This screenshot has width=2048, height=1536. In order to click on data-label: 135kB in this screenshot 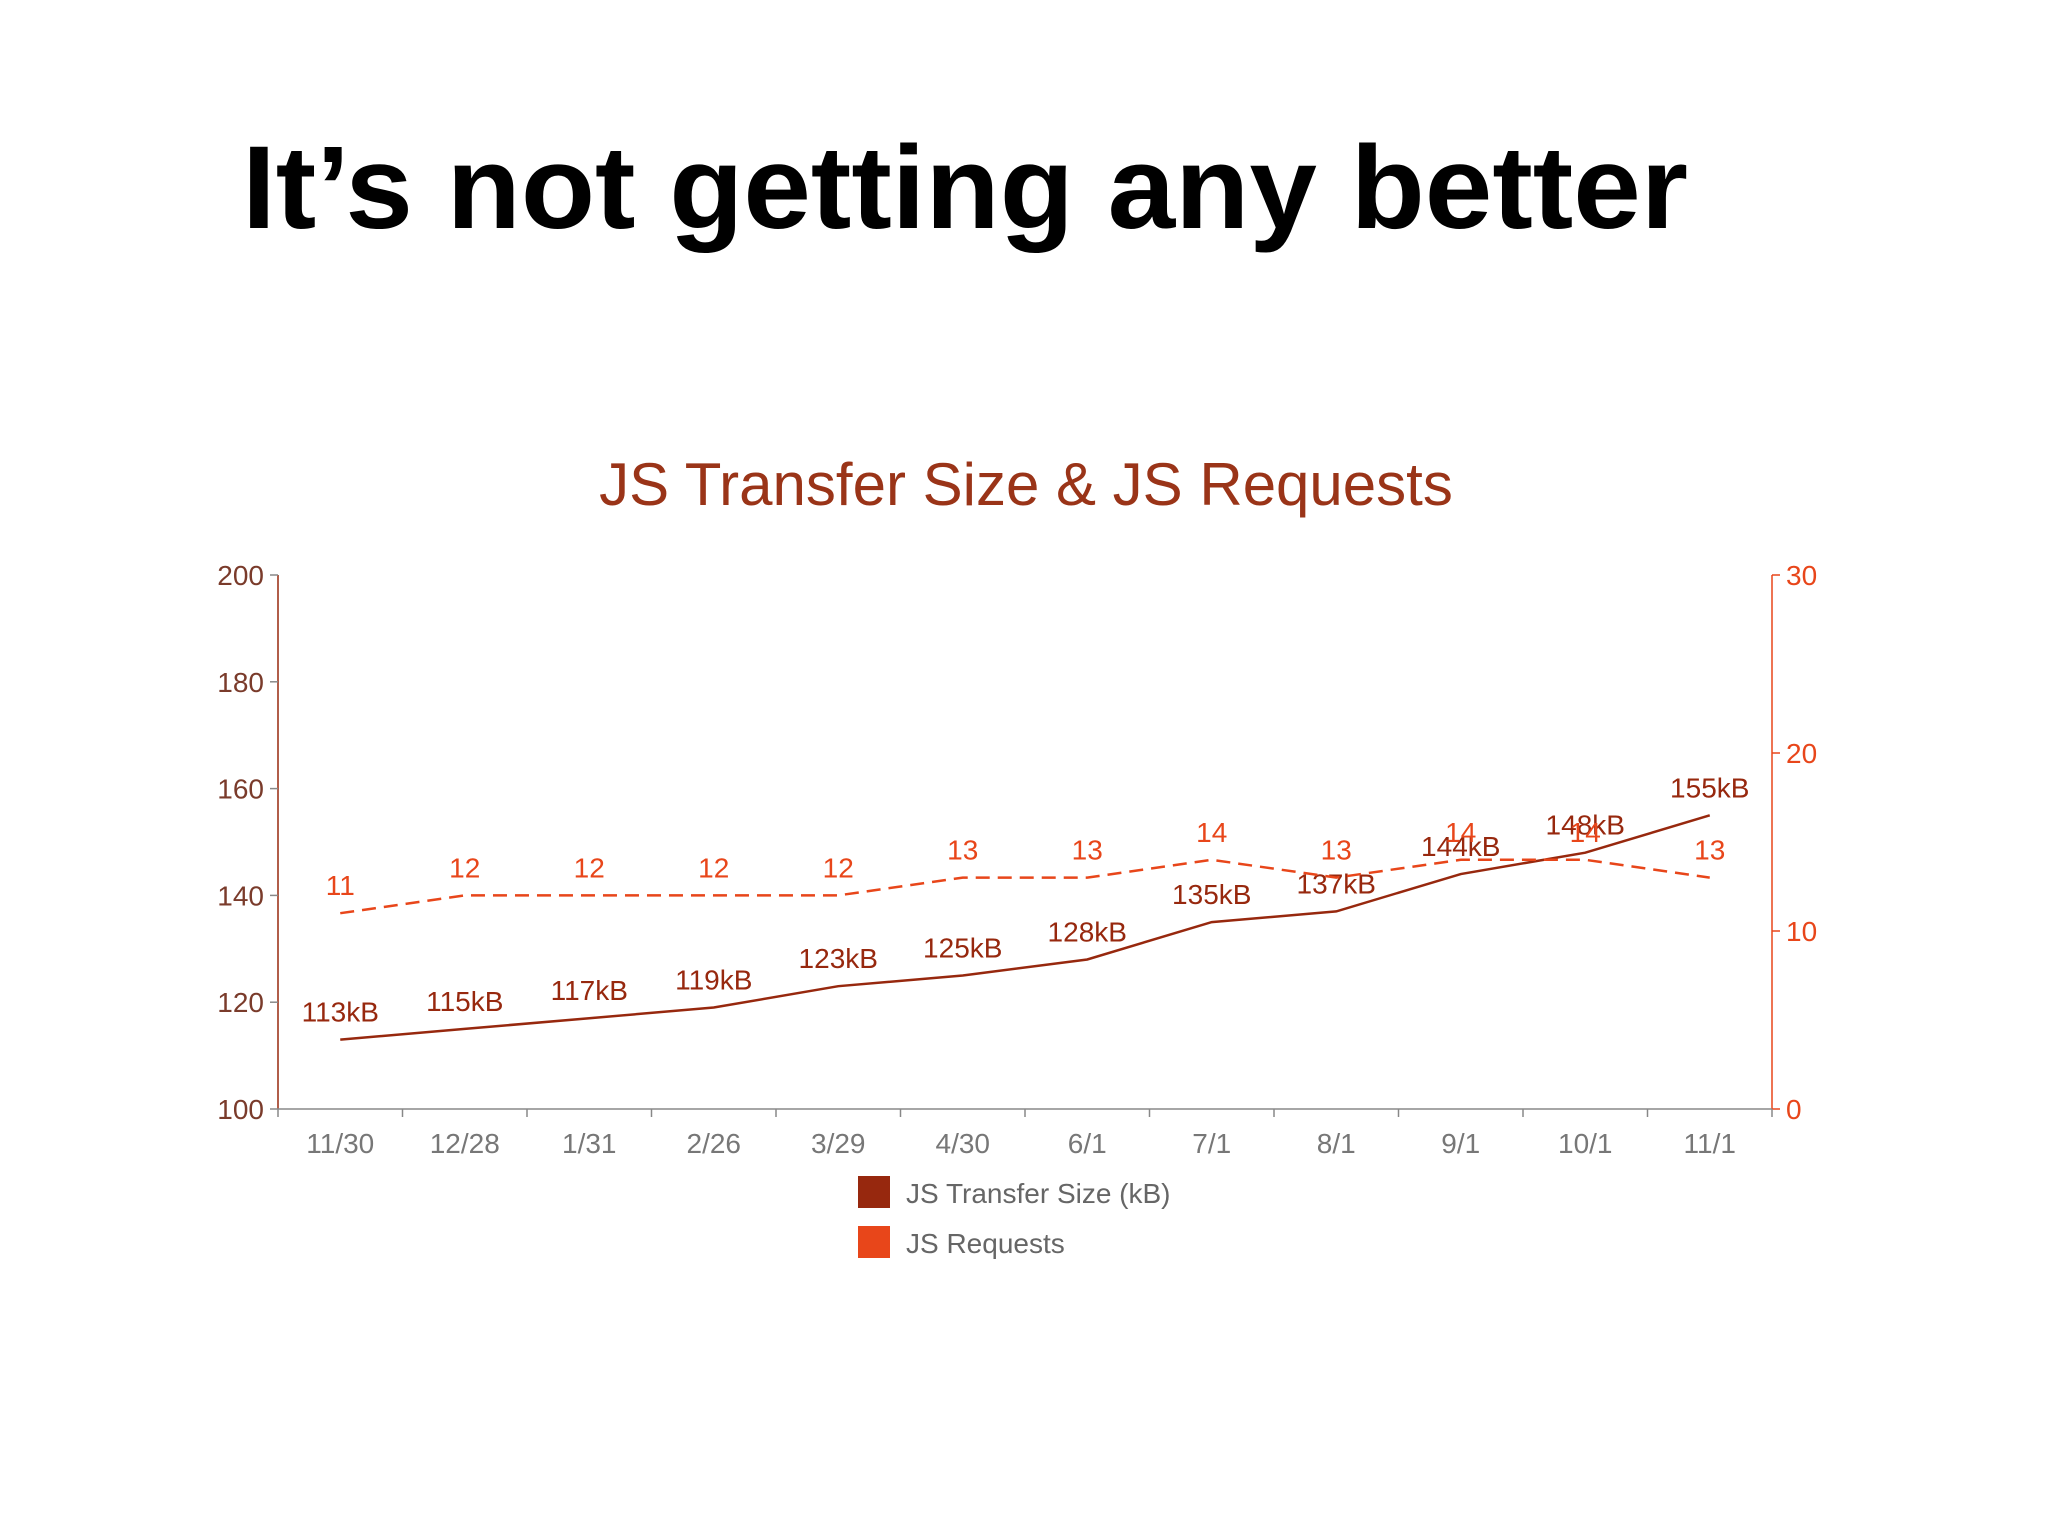, I will do `click(1211, 894)`.